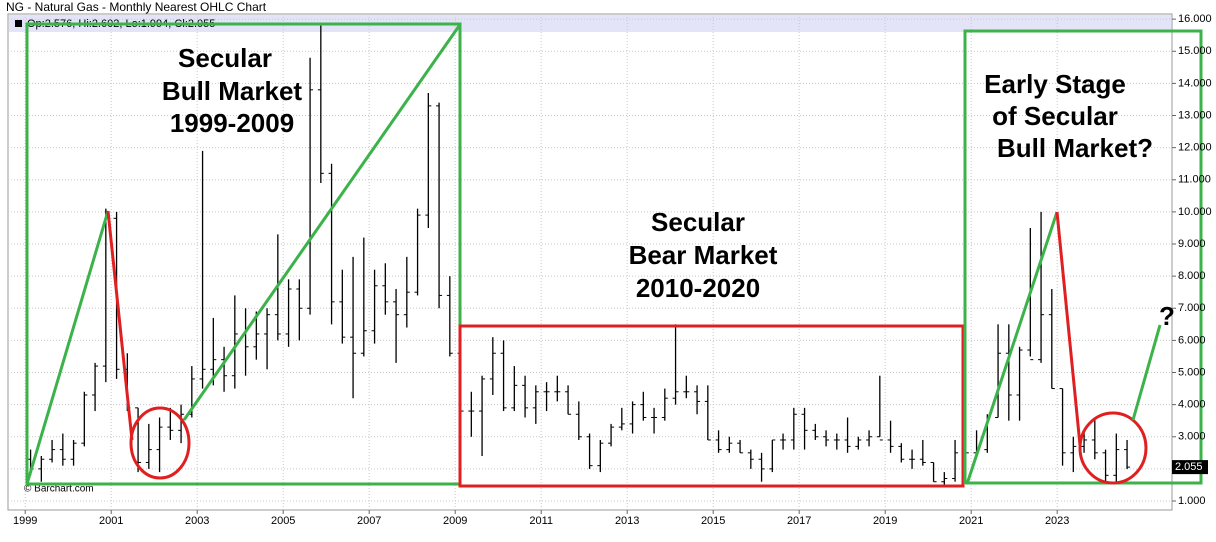 This screenshot has width=1216, height=542. Describe the element at coordinates (283, 521) in the screenshot. I see `x-tick-label: 2005` at that location.